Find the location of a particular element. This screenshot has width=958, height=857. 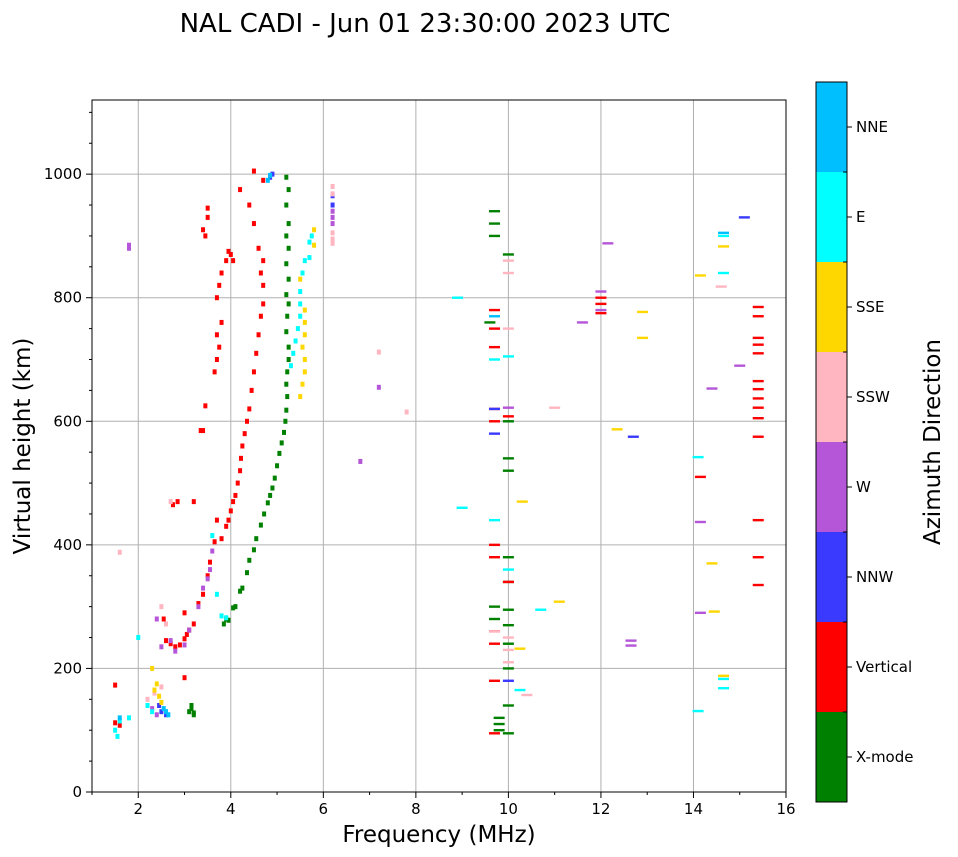

colorbar-tick-label: X-mode is located at coordinates (884, 757).